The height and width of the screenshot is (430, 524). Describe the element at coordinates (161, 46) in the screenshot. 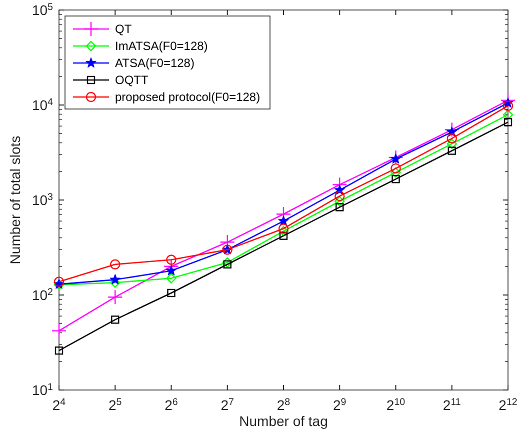

I see `legend-label: ImATSA(F0=128)` at that location.